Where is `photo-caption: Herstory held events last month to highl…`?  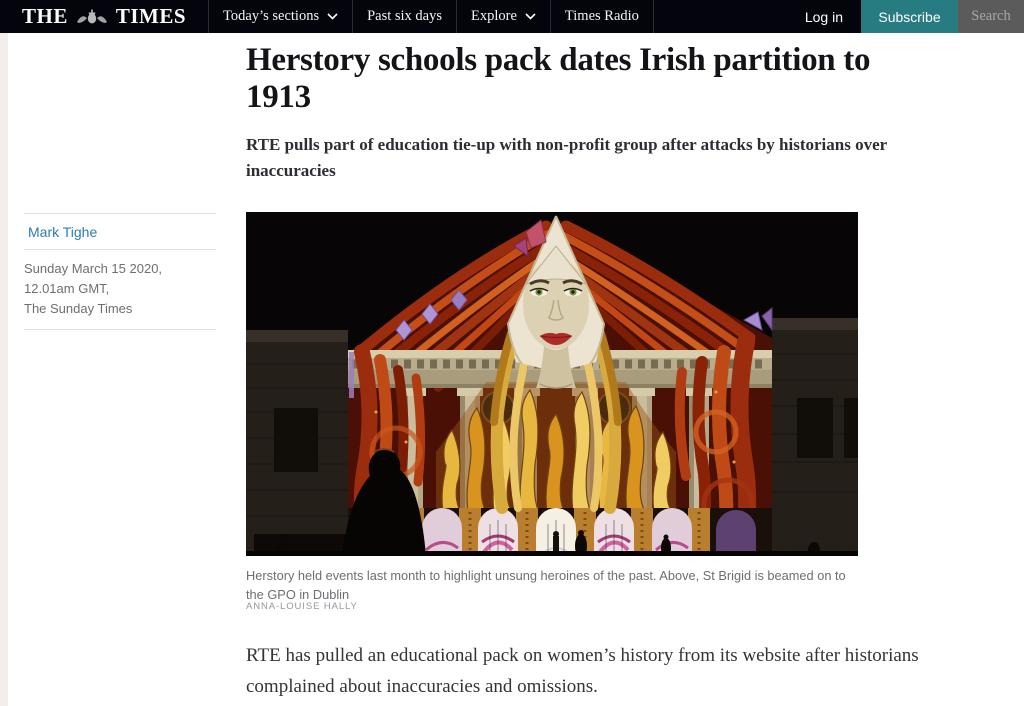
photo-caption: Herstory held events last month to highl… is located at coordinates (546, 585).